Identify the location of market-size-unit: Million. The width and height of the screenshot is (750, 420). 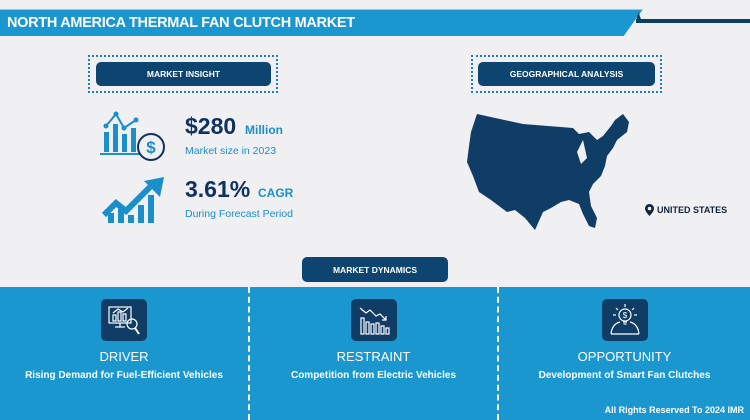
(264, 130).